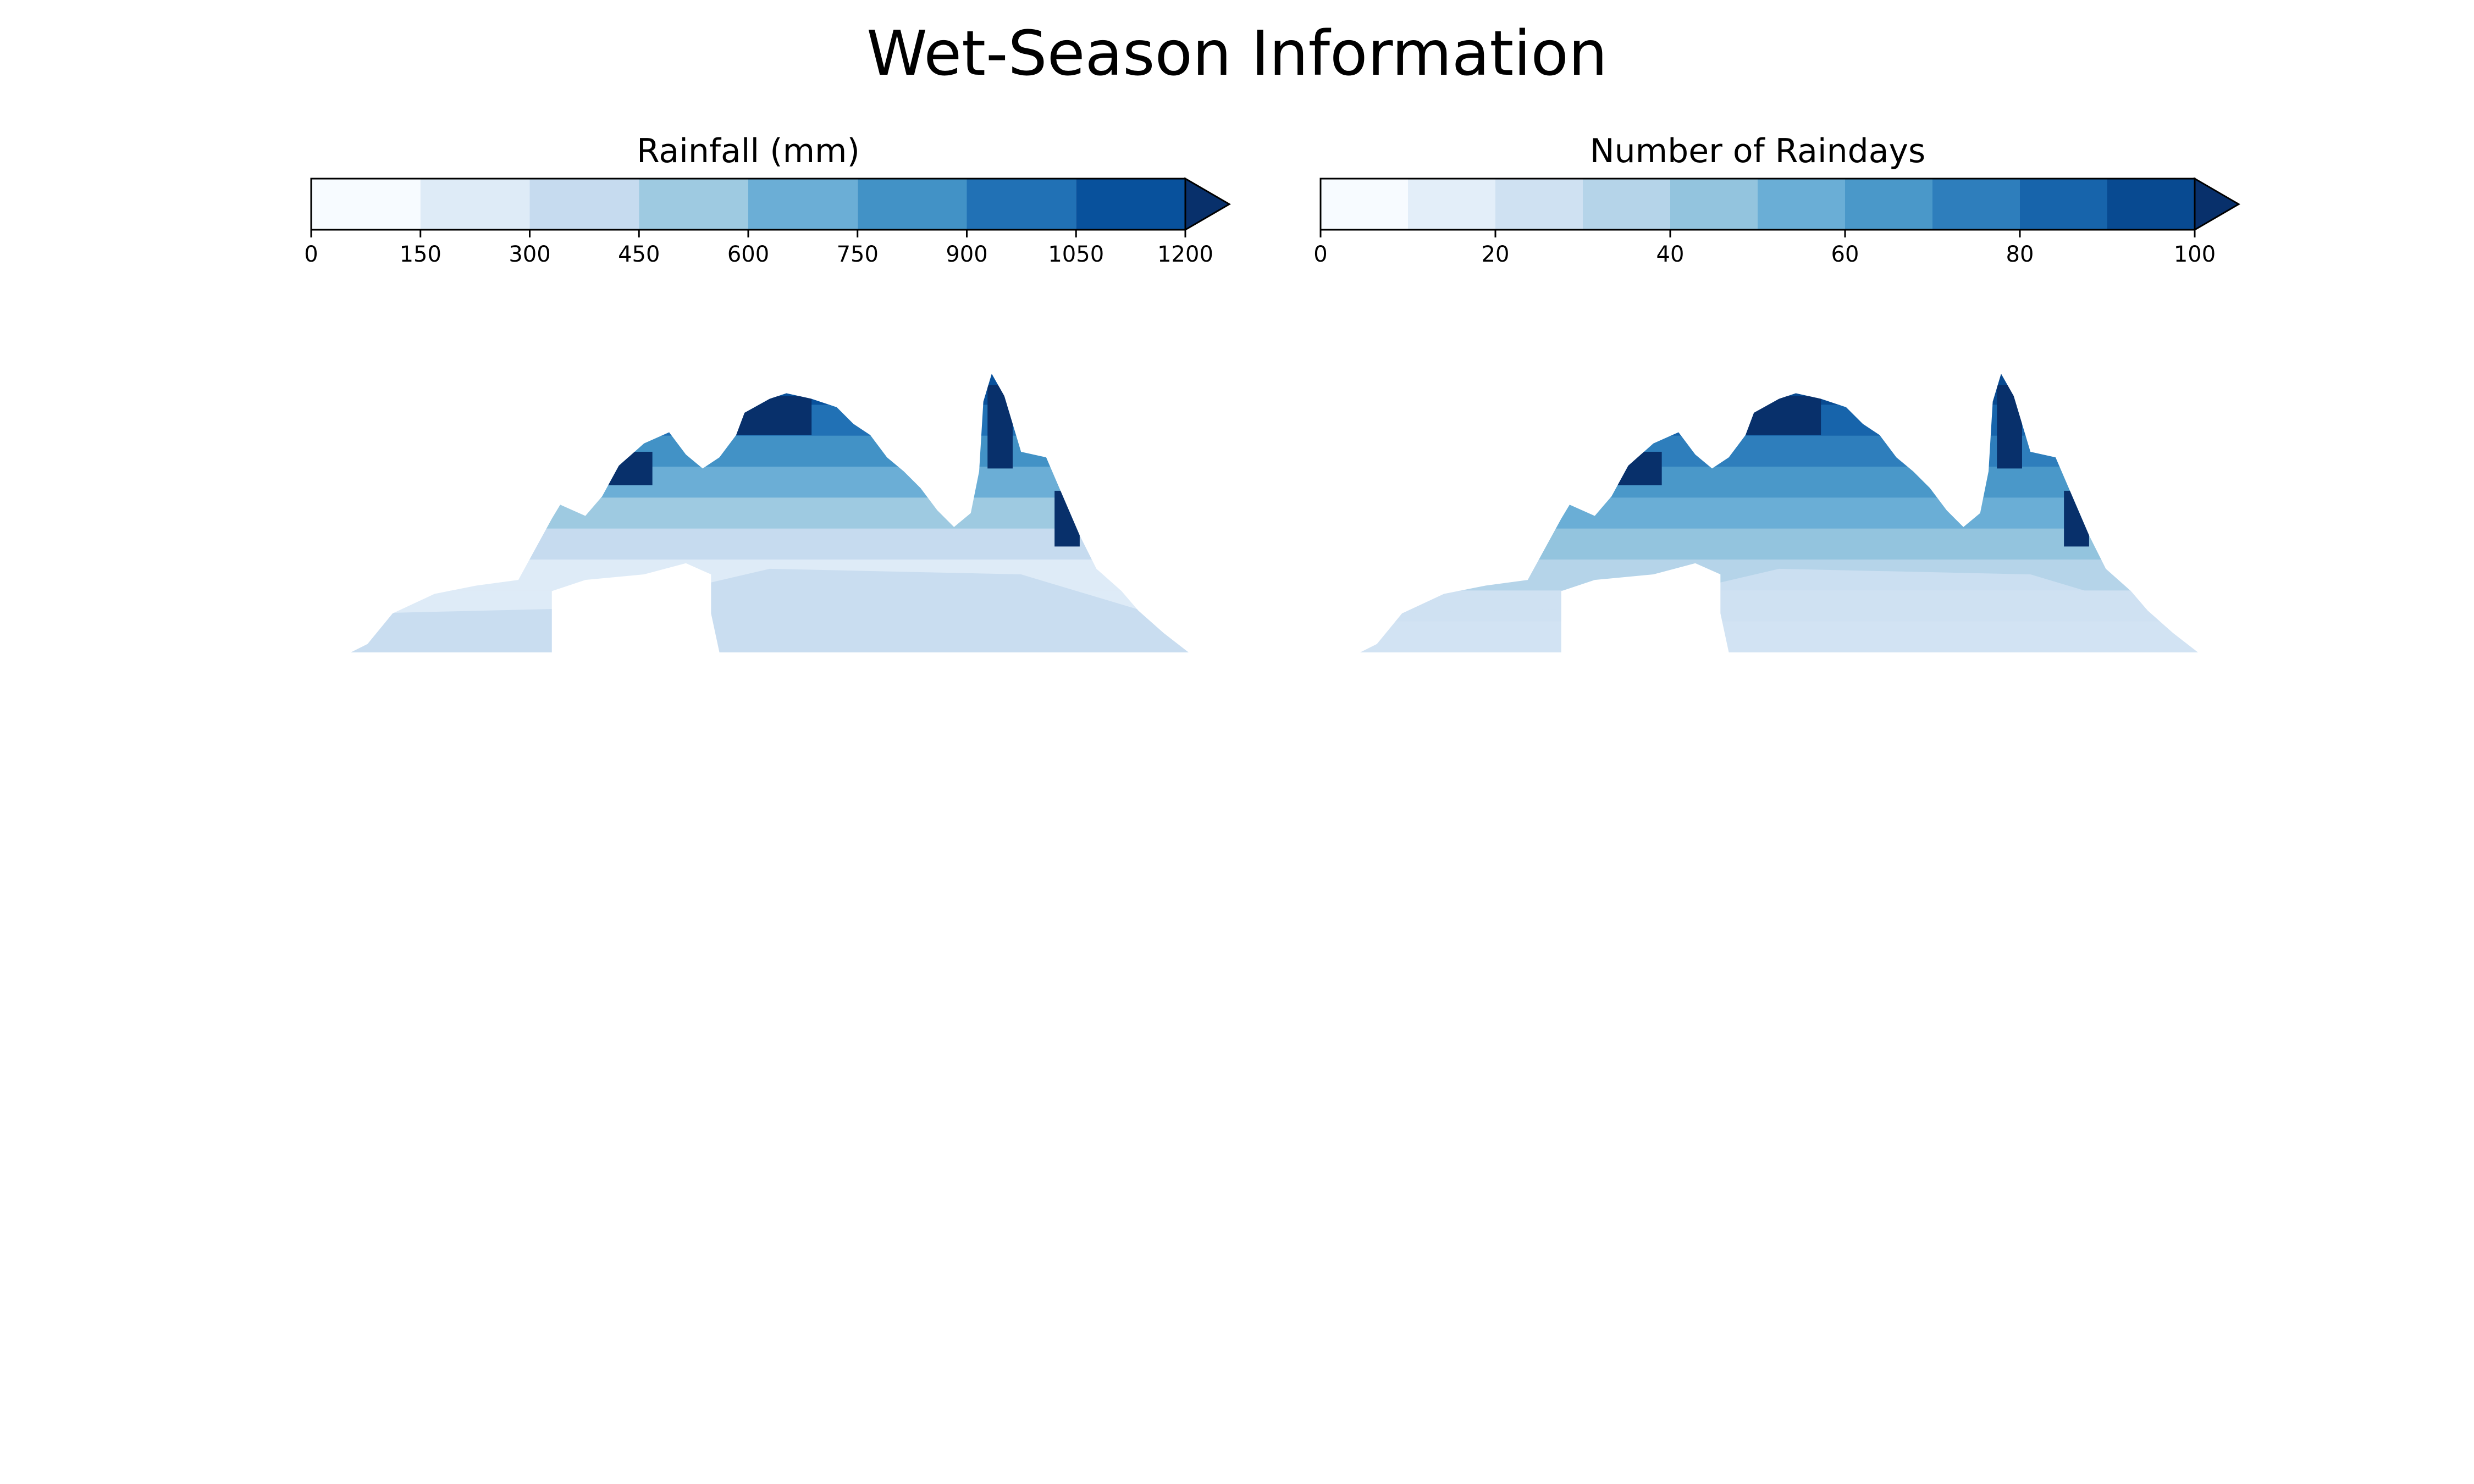 The height and width of the screenshot is (1484, 2474). I want to click on colorbar-title: Number of Raindays, so click(1757, 151).